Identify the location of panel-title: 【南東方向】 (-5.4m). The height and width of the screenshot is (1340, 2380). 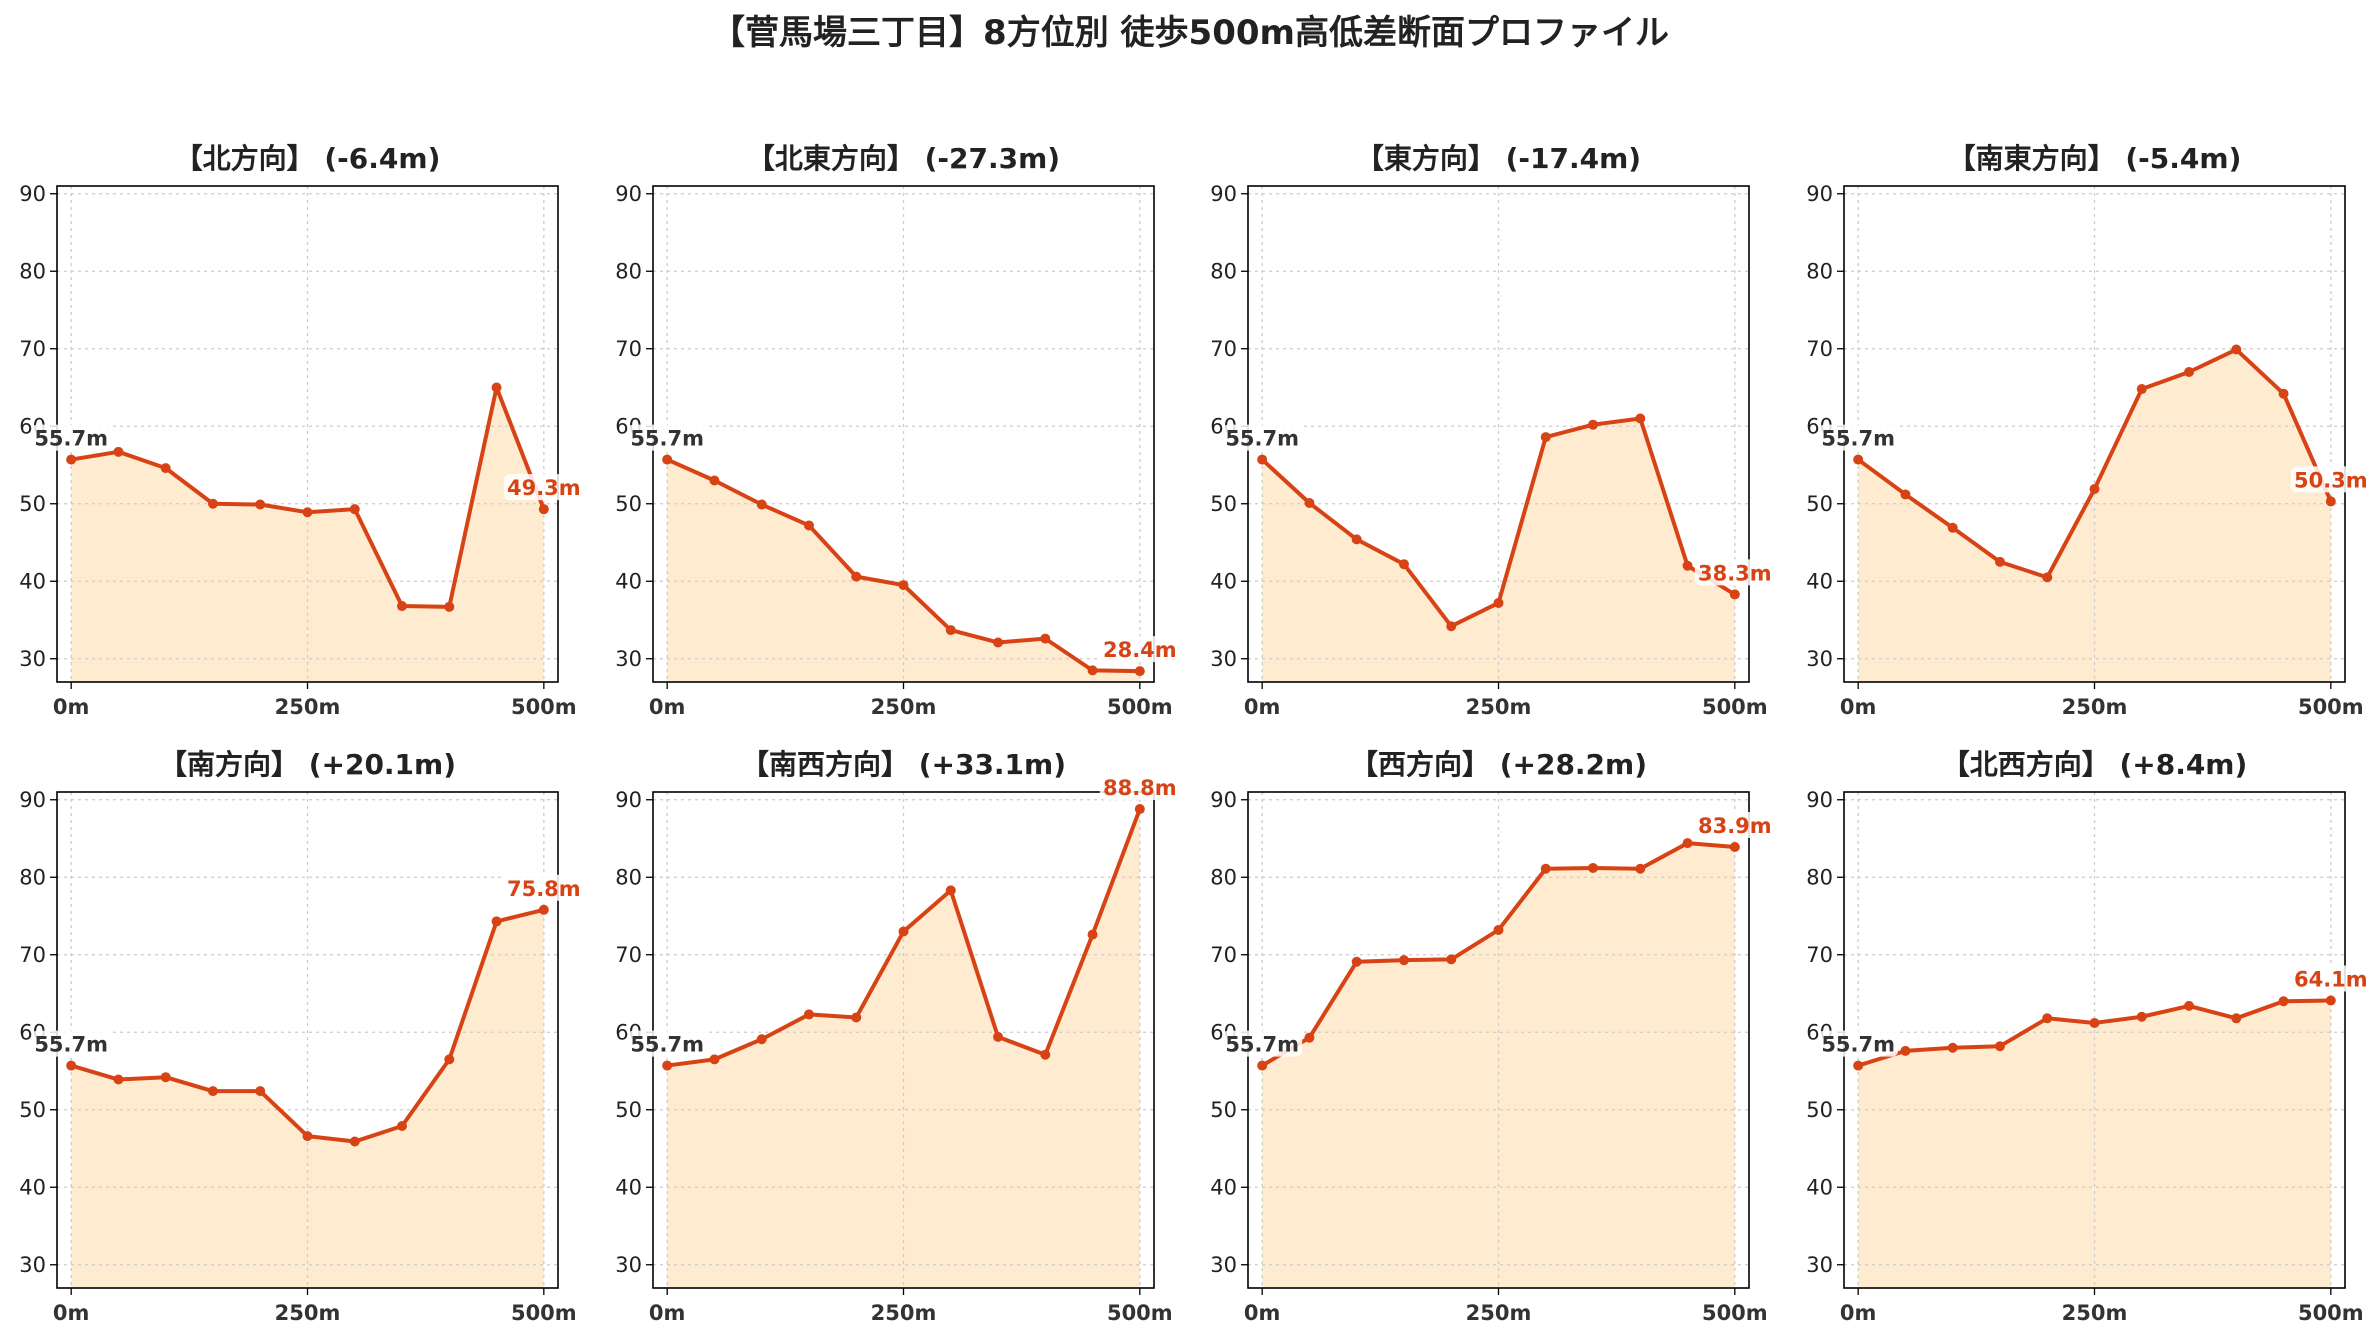
(2095, 158).